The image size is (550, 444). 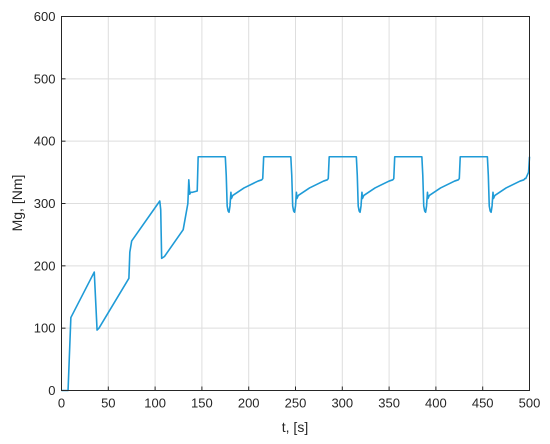 What do you see at coordinates (249, 403) in the screenshot?
I see `x-tick-label: 200` at bounding box center [249, 403].